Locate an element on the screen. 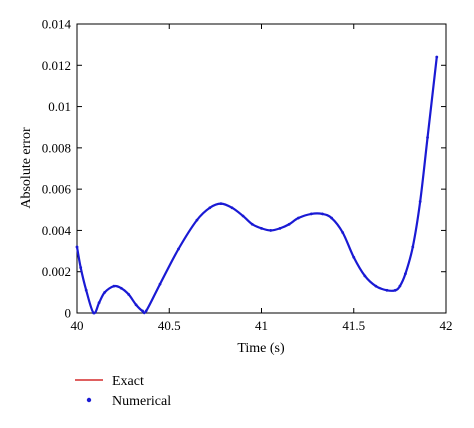 This screenshot has width=474, height=428. x-tick-label: 42 is located at coordinates (446, 325).